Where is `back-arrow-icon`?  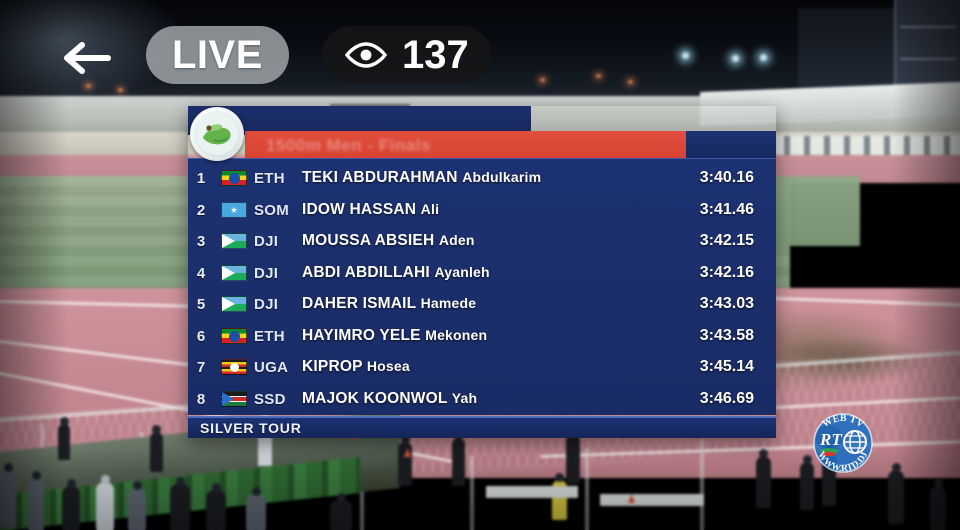 back-arrow-icon is located at coordinates (87, 58).